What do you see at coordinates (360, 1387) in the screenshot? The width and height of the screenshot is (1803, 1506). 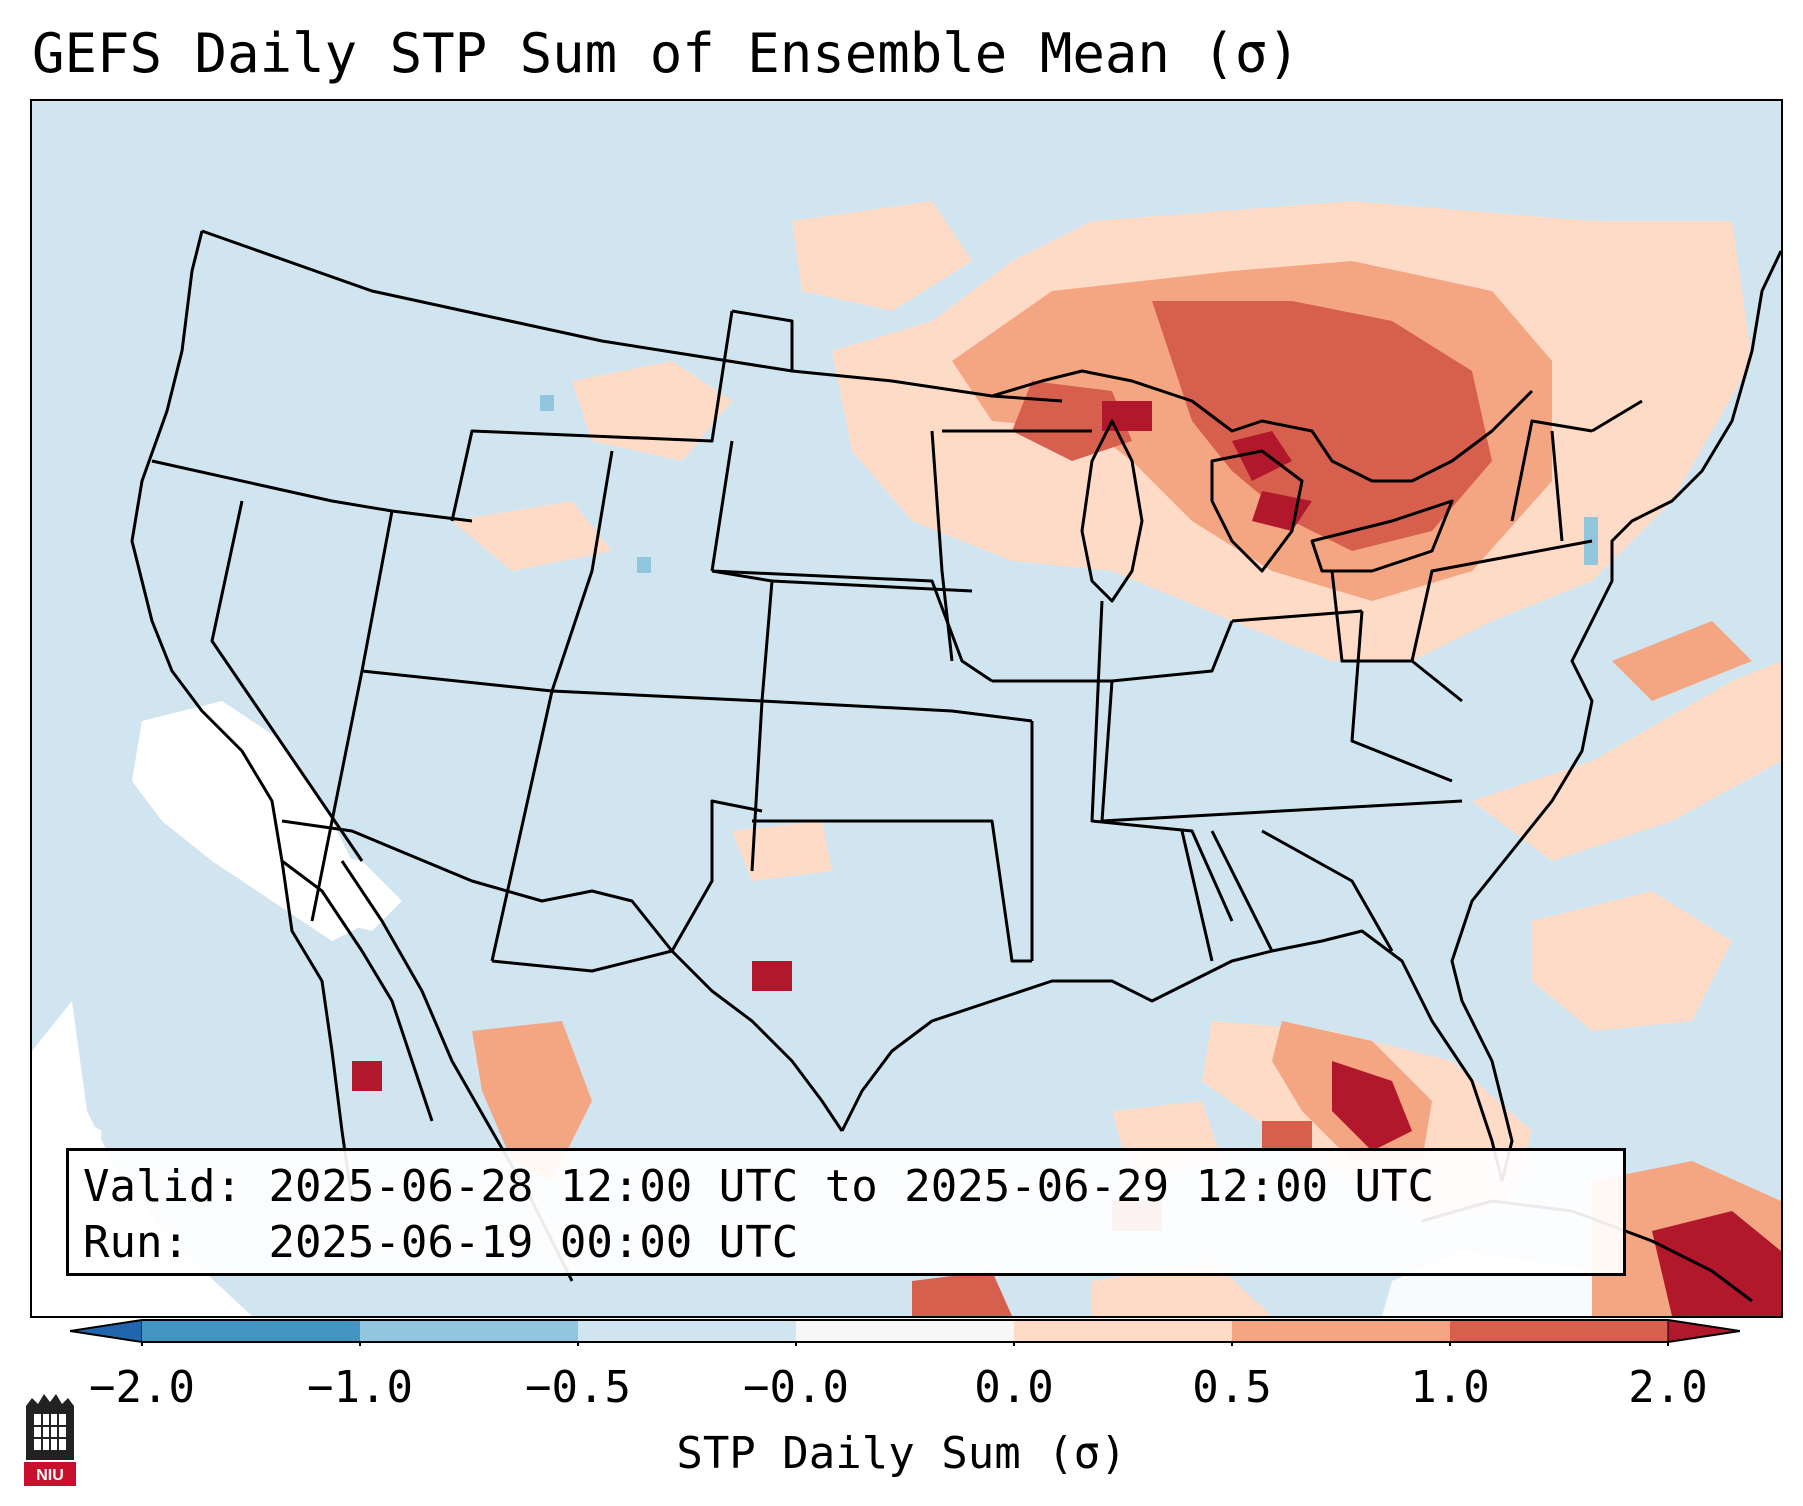 I see `colorbar-tick-label: −1.0` at bounding box center [360, 1387].